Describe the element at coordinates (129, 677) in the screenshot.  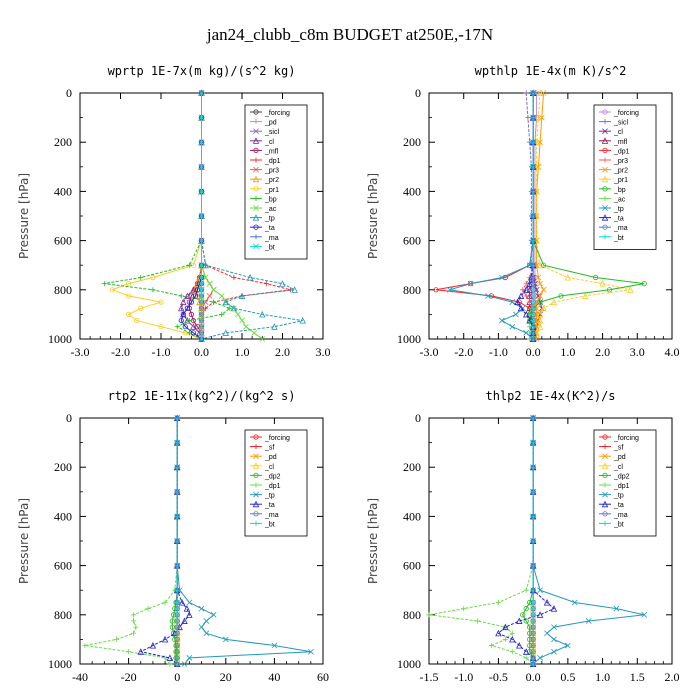
I see `x-tick-label: -20` at that location.